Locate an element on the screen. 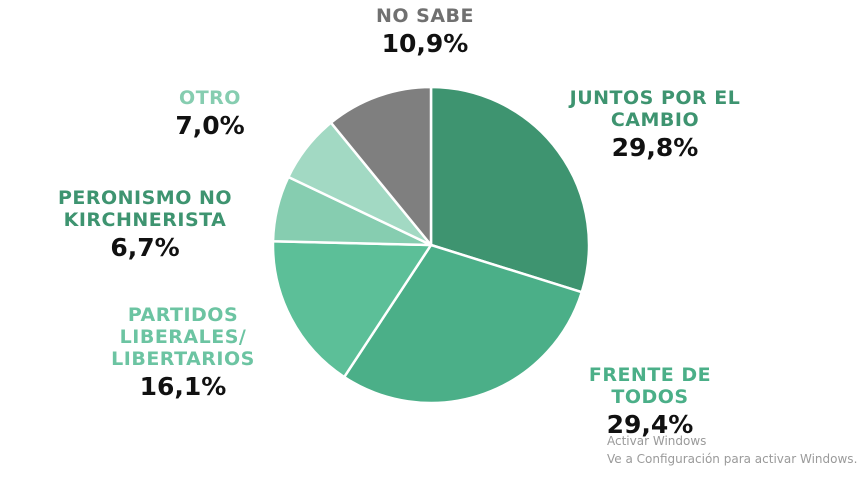 This screenshot has width=862, height=481. label-otro: OTRO 7,0% is located at coordinates (210, 114).